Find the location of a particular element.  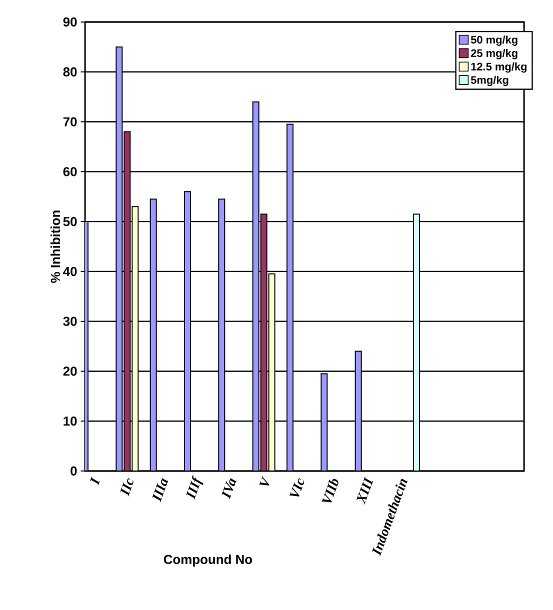

y-axis-title: % Inhibition is located at coordinates (55, 246).